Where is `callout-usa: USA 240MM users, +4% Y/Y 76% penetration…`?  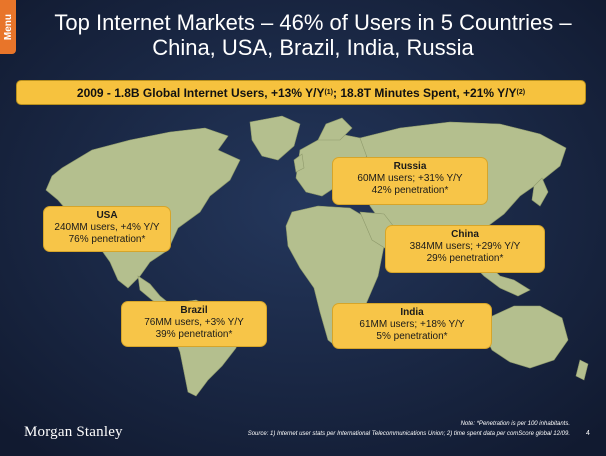
callout-usa: USA 240MM users, +4% Y/Y 76% penetration… is located at coordinates (107, 229).